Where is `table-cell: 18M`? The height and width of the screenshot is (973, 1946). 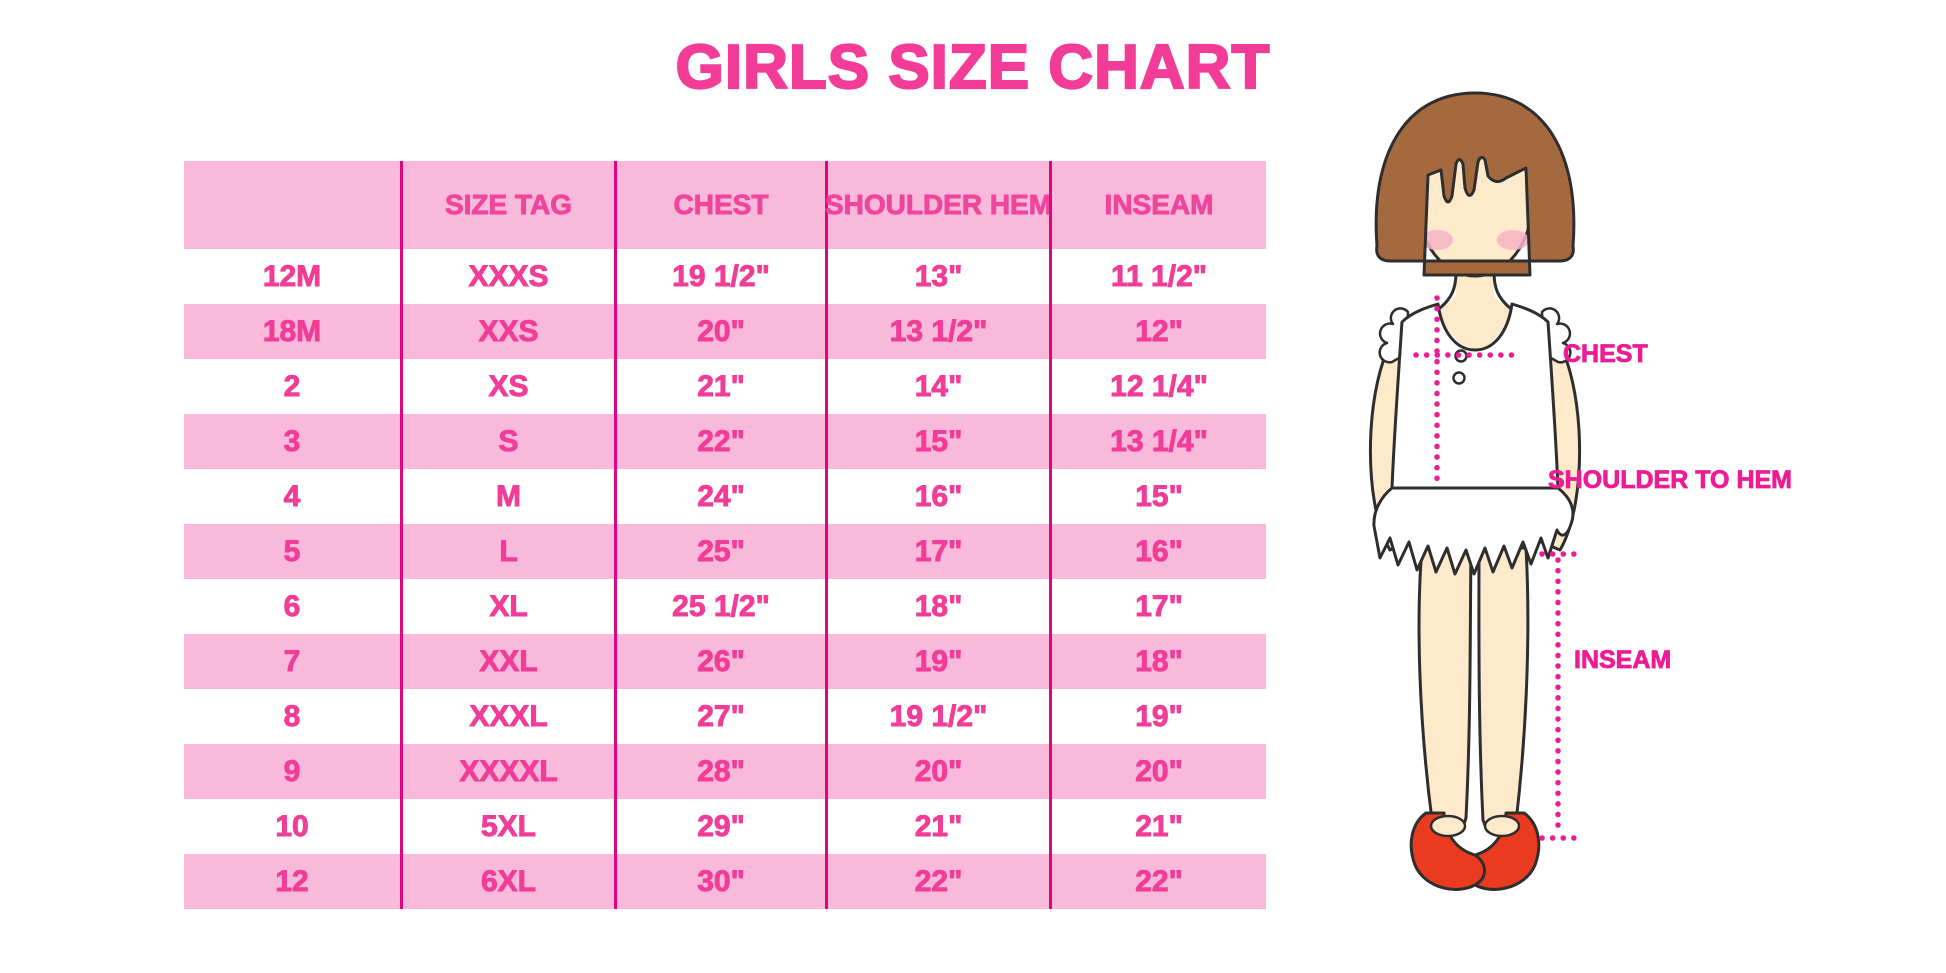
table-cell: 18M is located at coordinates (292, 331).